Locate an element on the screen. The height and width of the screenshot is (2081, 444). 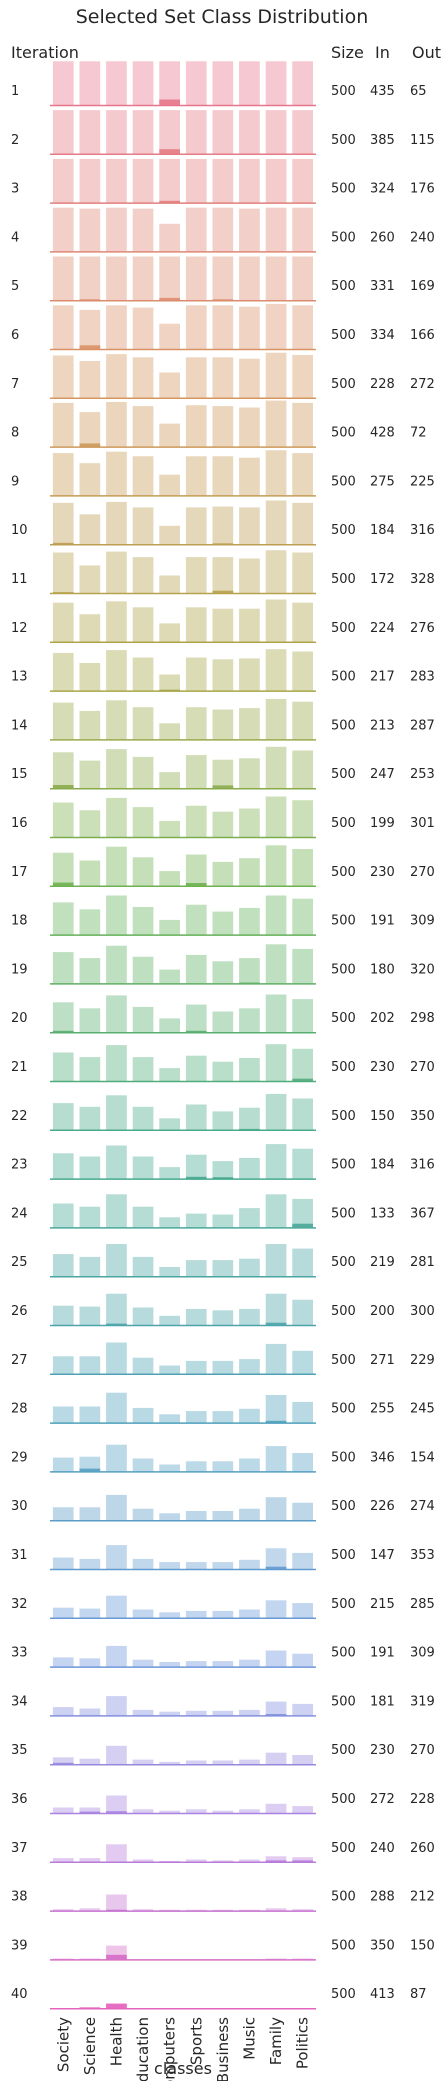
out-value: 300 is located at coordinates (422, 1311).